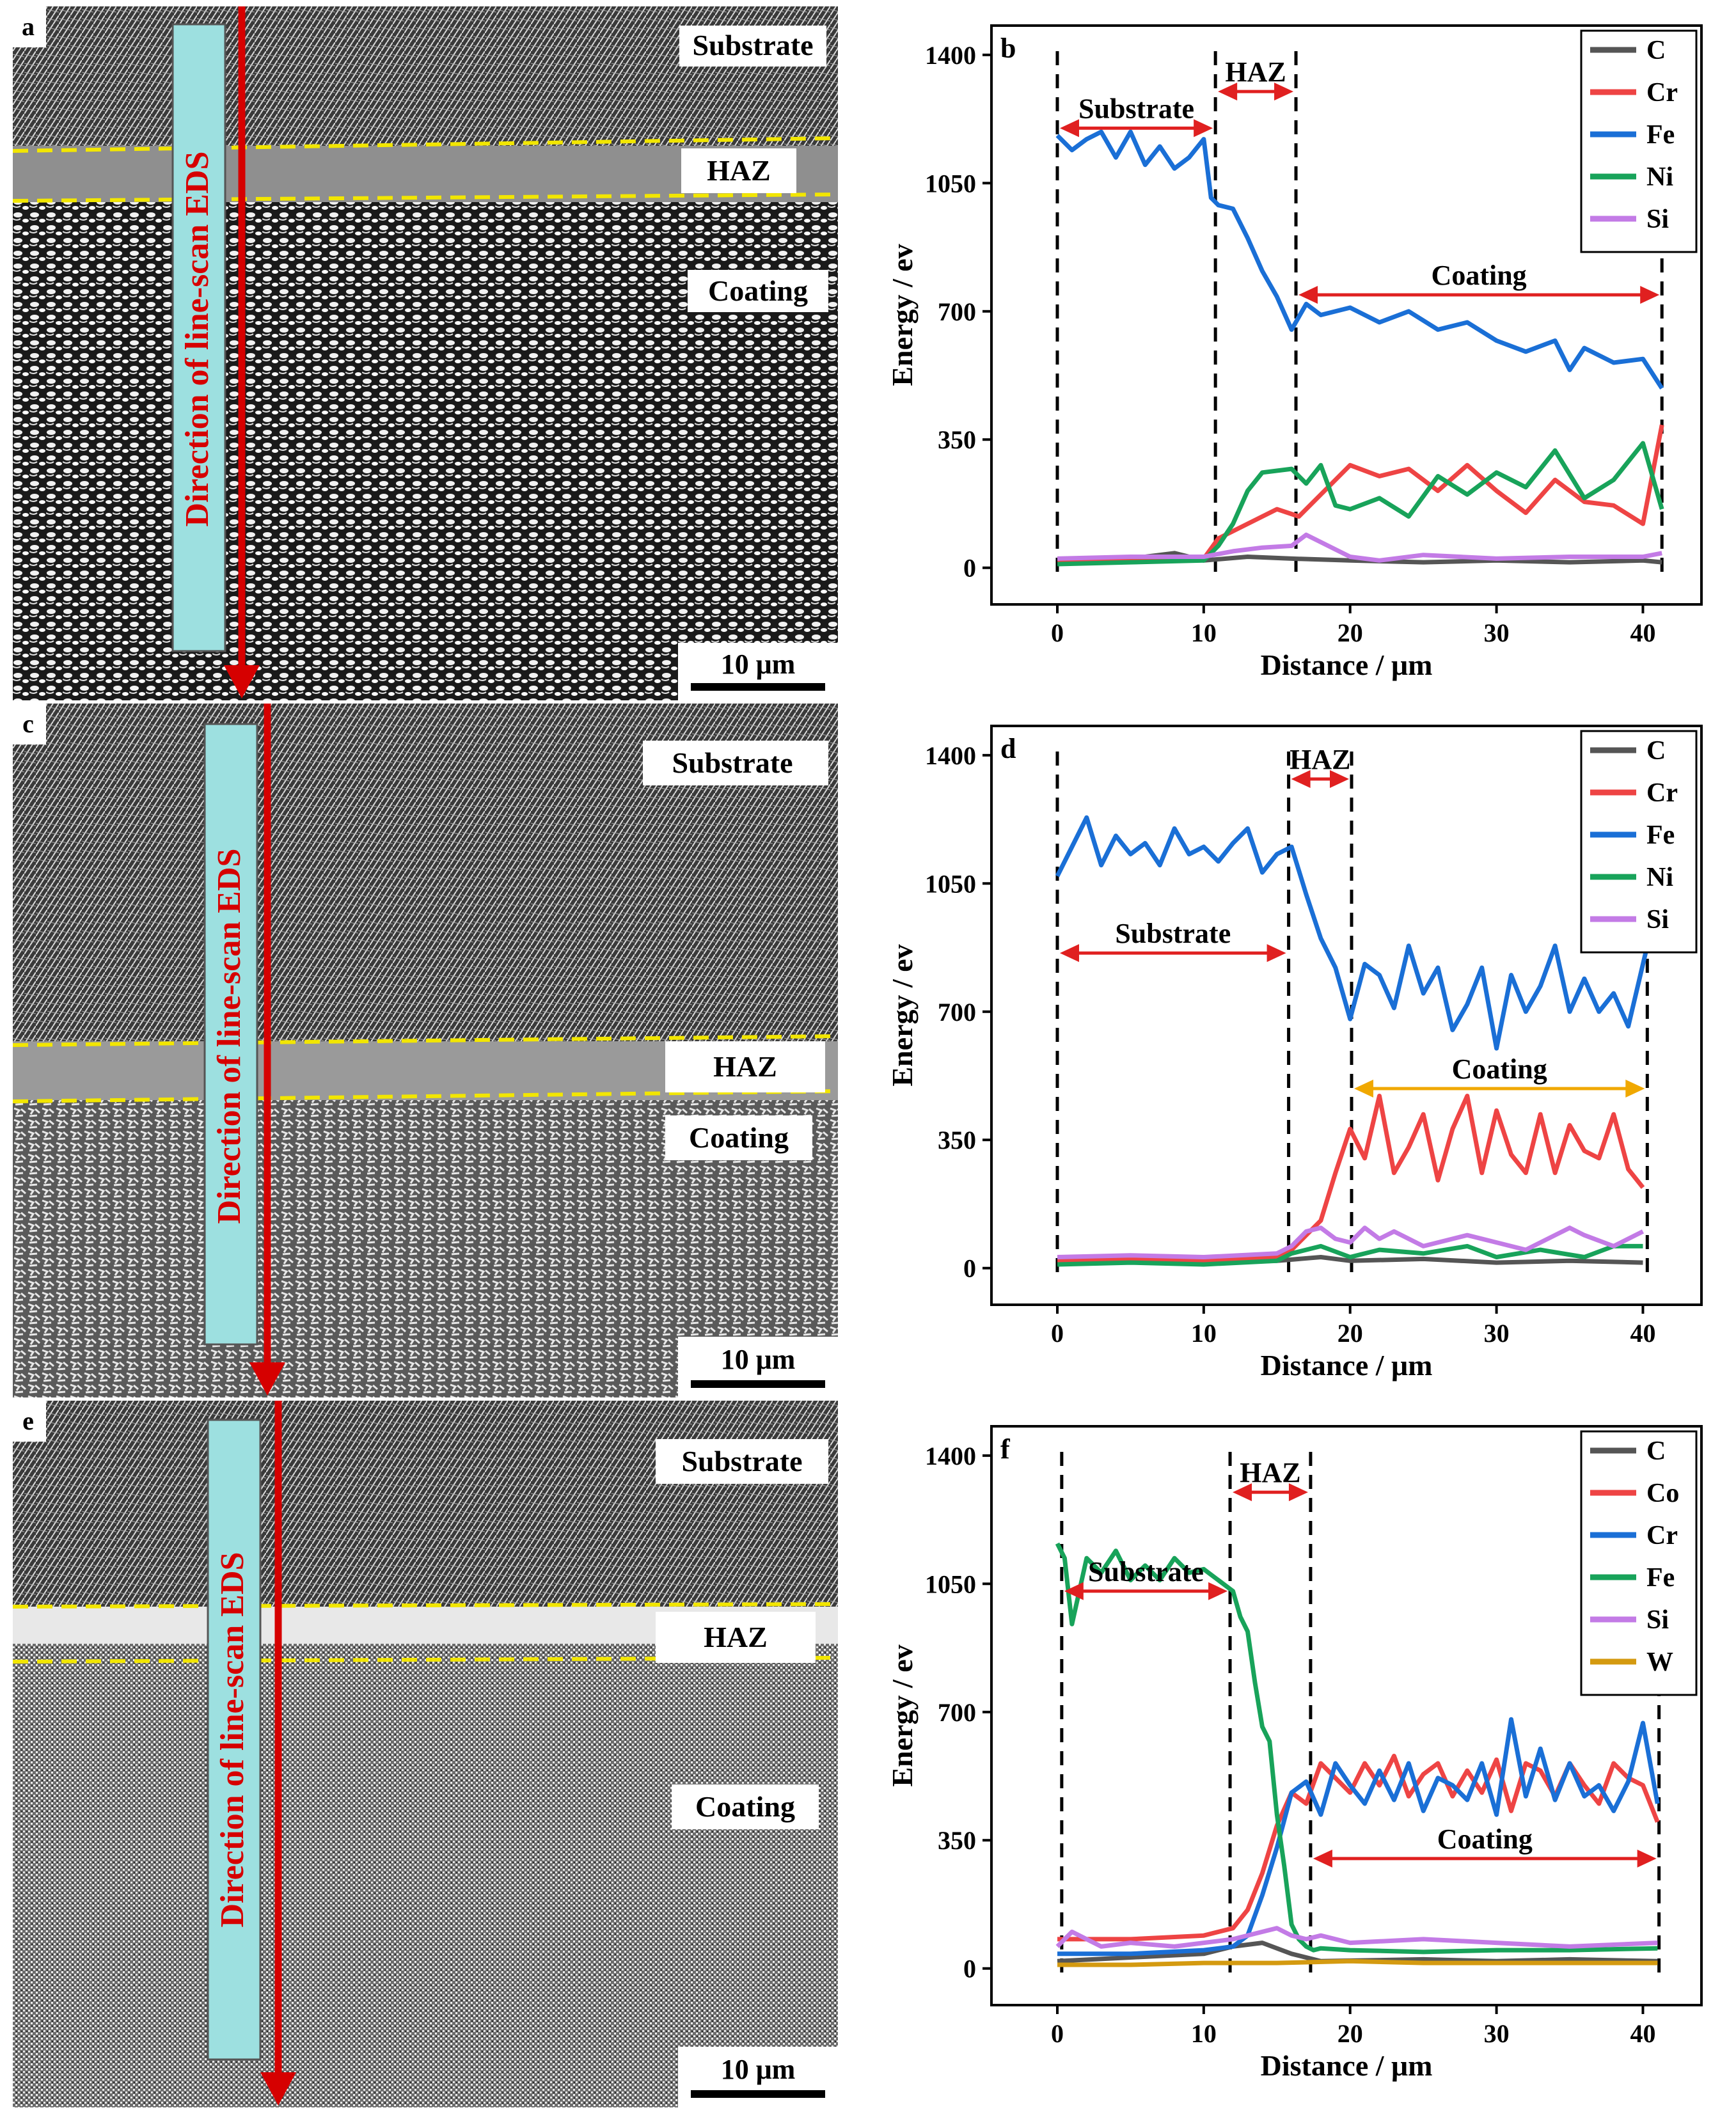 This screenshot has width=1736, height=2110. I want to click on x-tick-label: 40, so click(1642, 1333).